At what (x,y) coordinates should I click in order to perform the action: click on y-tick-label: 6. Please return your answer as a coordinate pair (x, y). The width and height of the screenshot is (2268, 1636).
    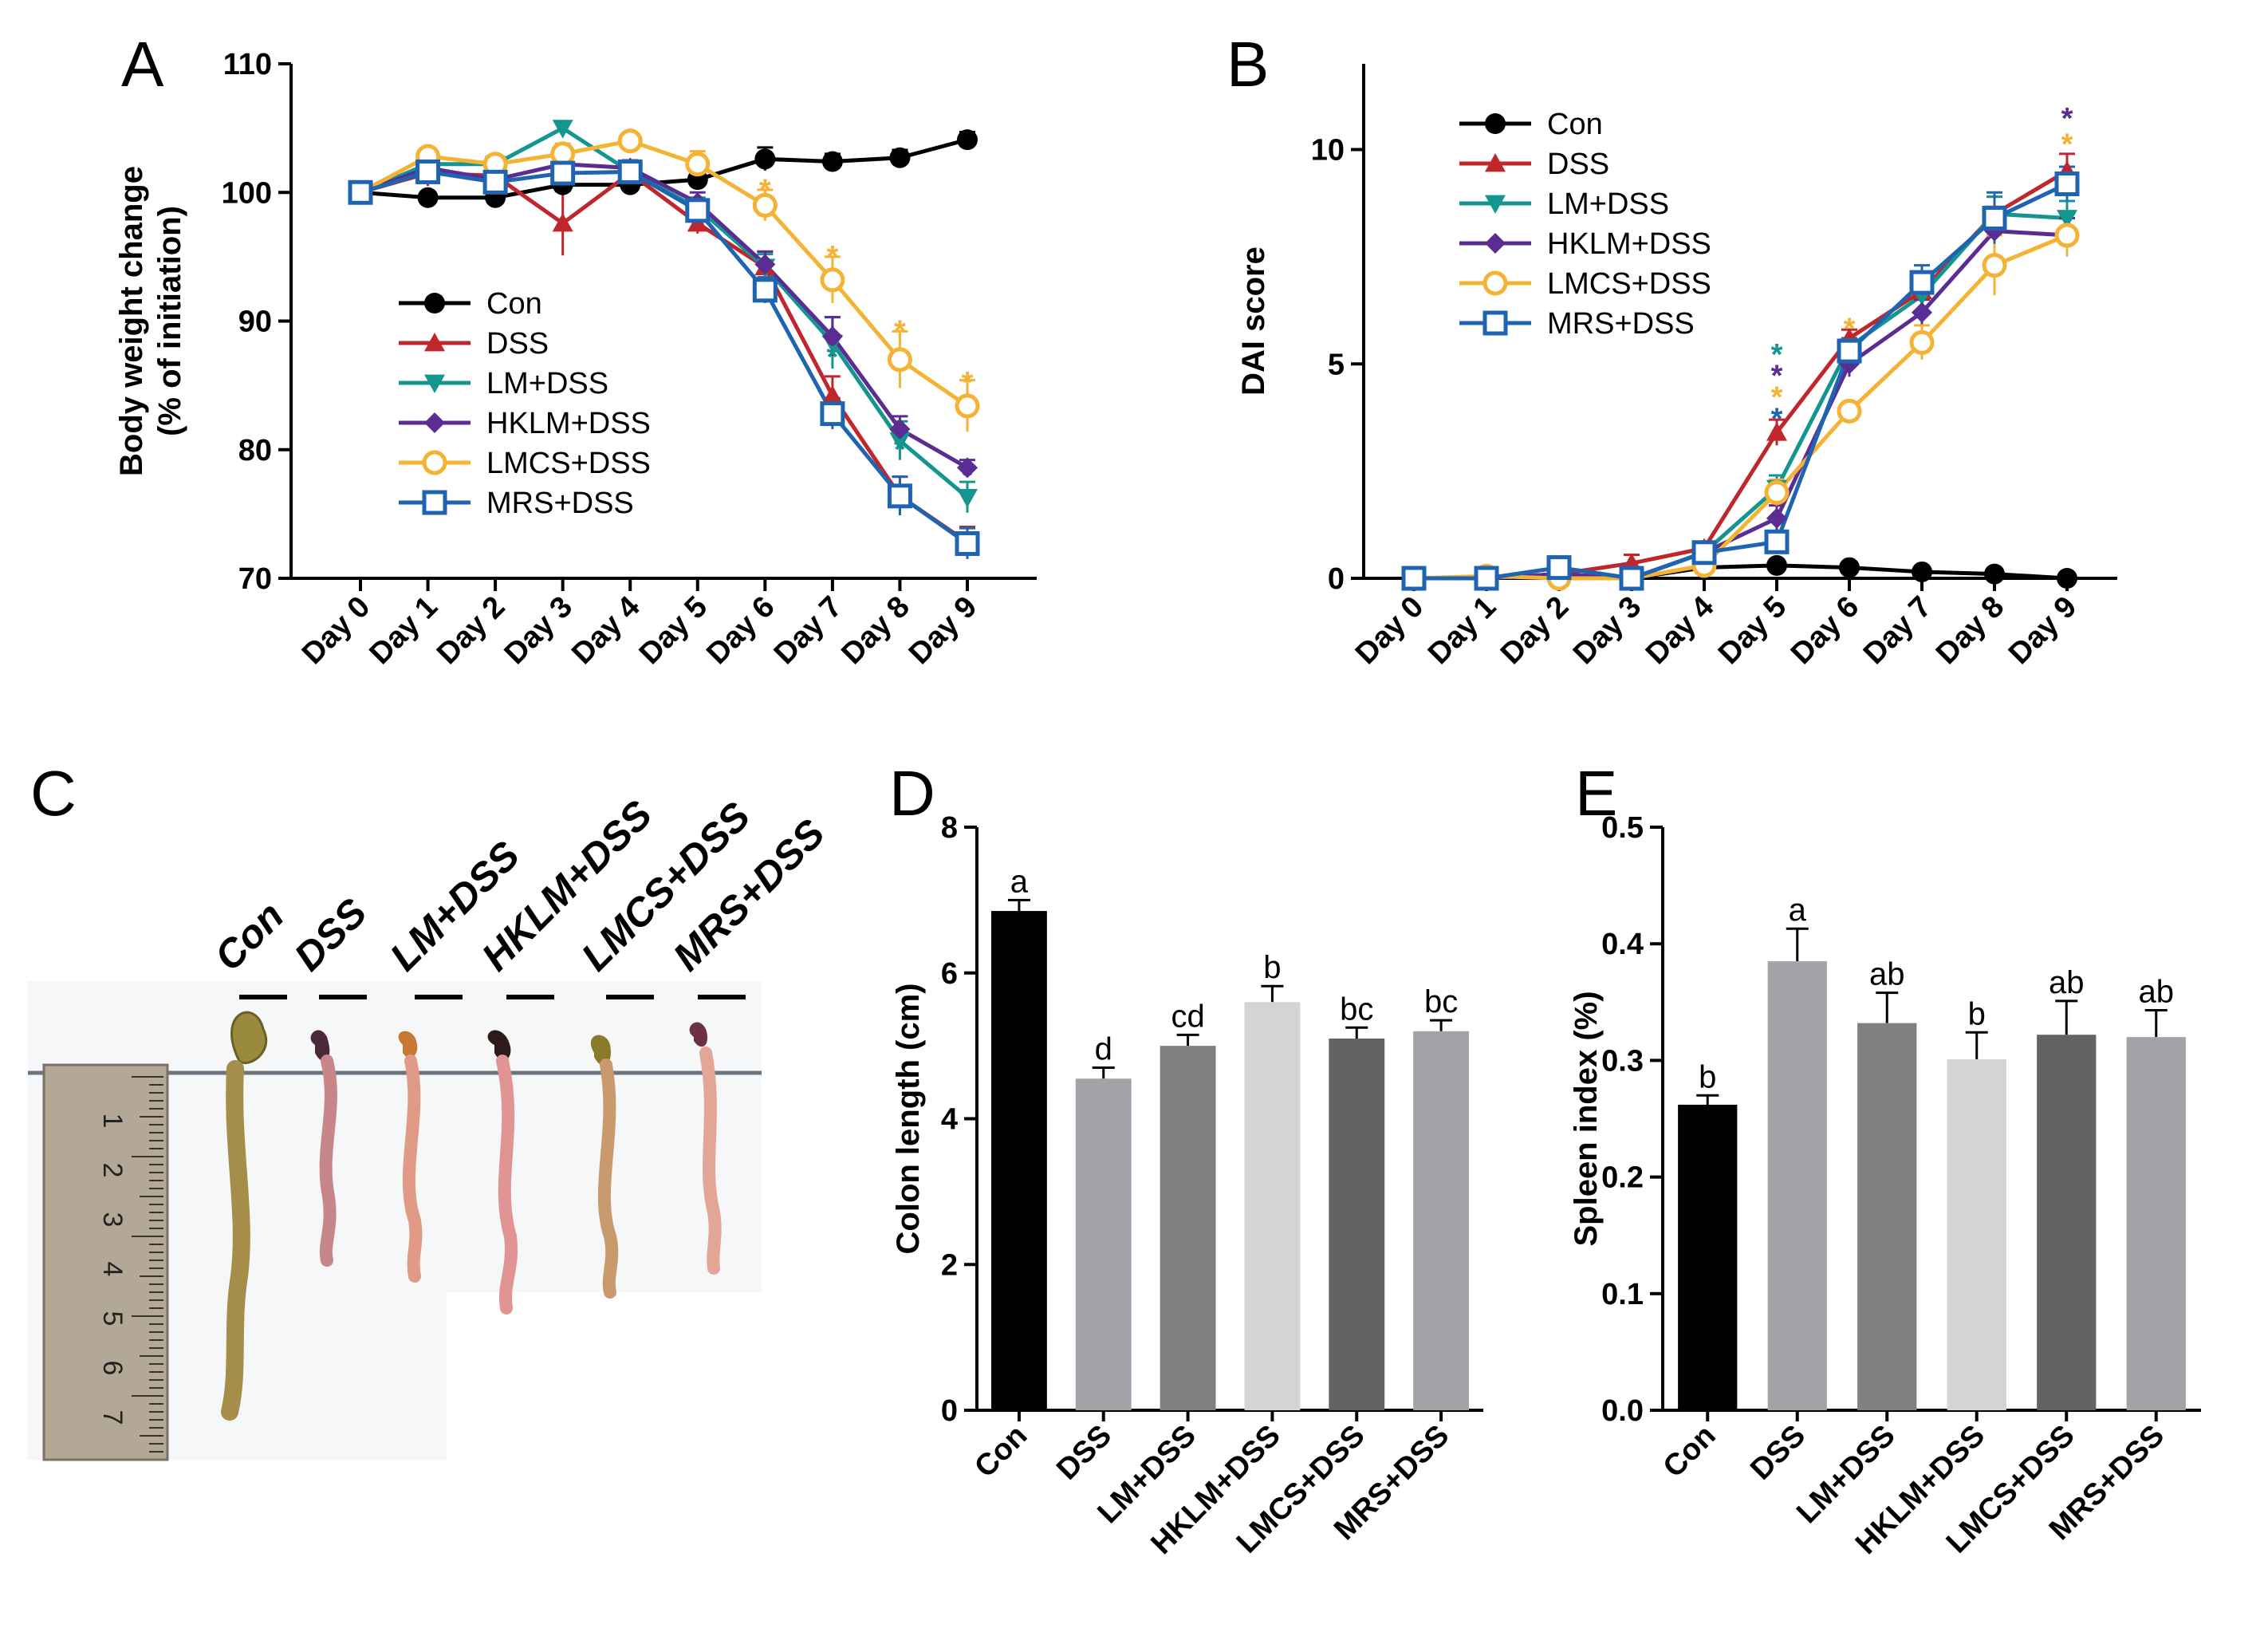
    Looking at the image, I should click on (949, 974).